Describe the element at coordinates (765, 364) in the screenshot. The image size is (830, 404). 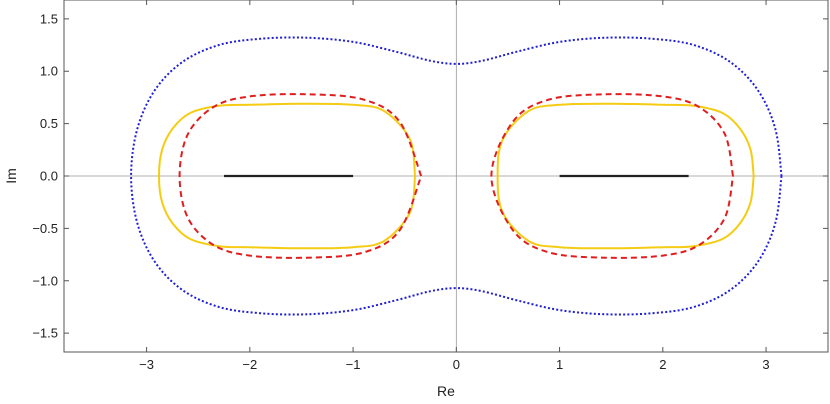
I see `x-tick-label: 3` at that location.